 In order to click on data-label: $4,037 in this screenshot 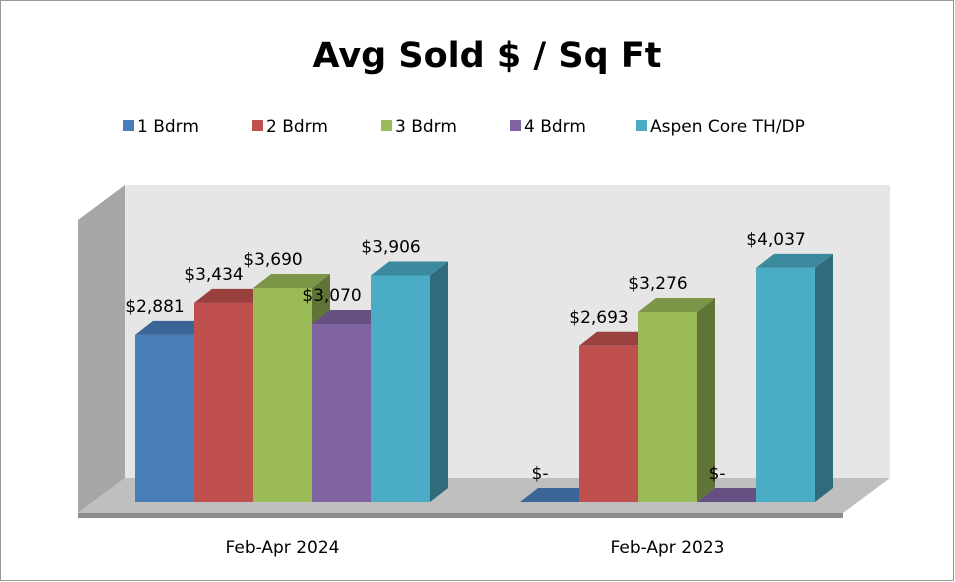, I will do `click(775, 240)`.